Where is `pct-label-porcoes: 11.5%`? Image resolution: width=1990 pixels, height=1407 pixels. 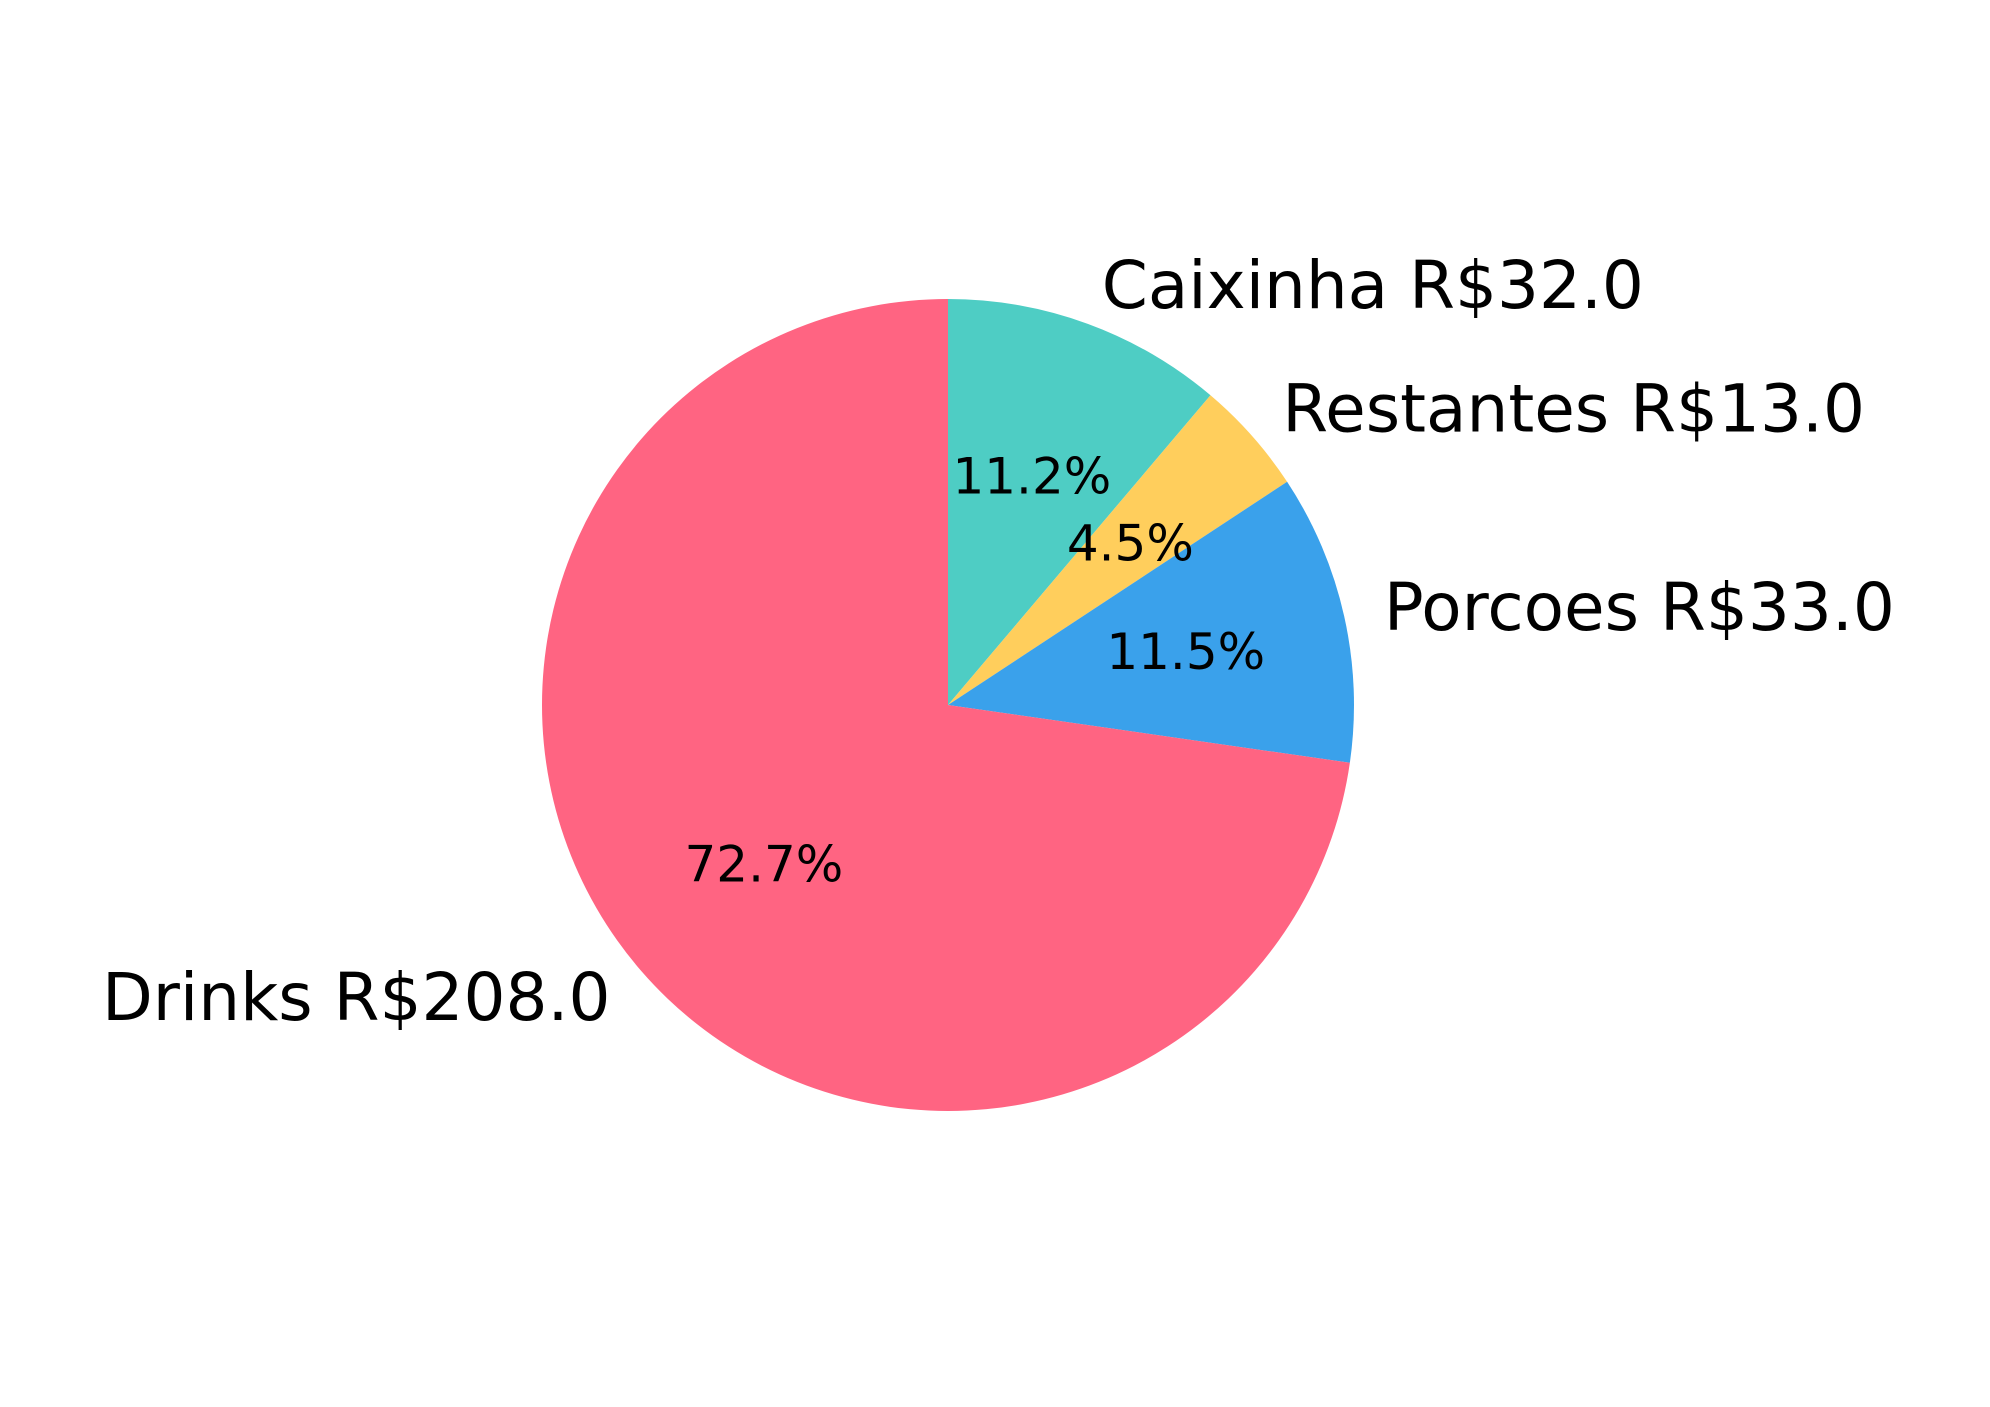 pct-label-porcoes: 11.5% is located at coordinates (1185, 652).